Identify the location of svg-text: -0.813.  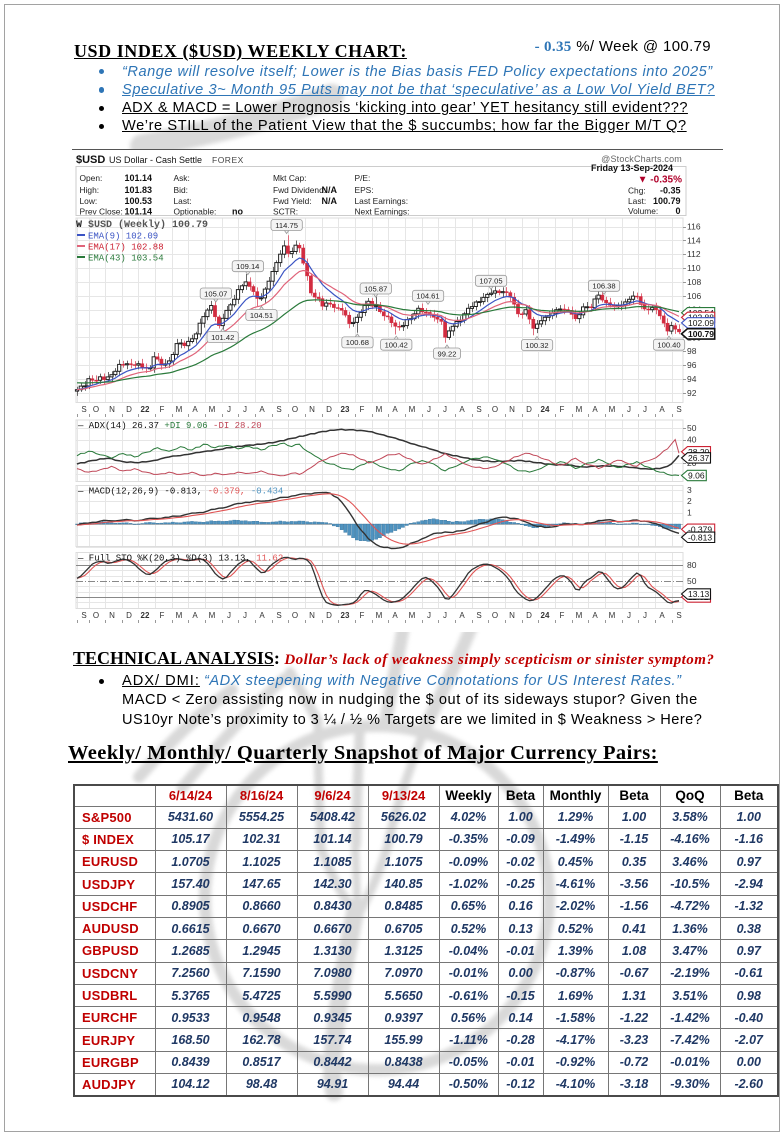
(700, 537).